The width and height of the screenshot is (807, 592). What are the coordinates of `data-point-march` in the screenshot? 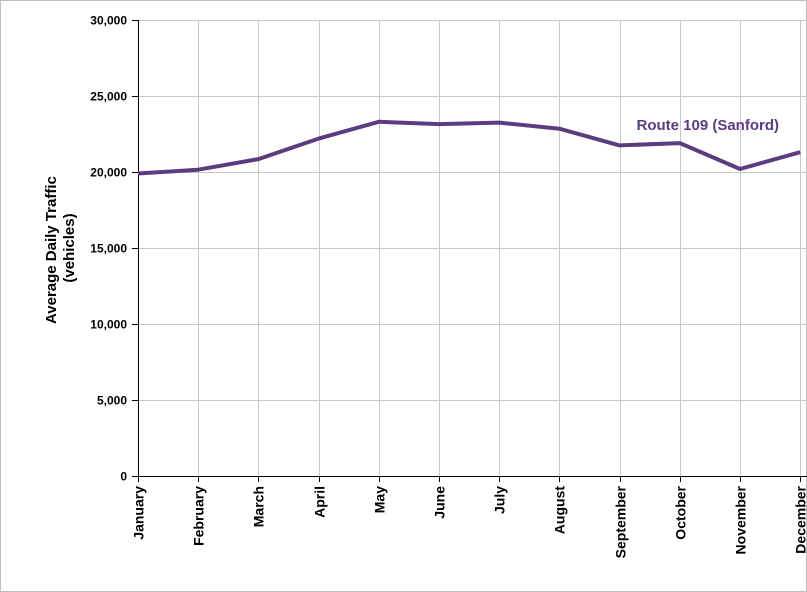 It's located at (258, 159).